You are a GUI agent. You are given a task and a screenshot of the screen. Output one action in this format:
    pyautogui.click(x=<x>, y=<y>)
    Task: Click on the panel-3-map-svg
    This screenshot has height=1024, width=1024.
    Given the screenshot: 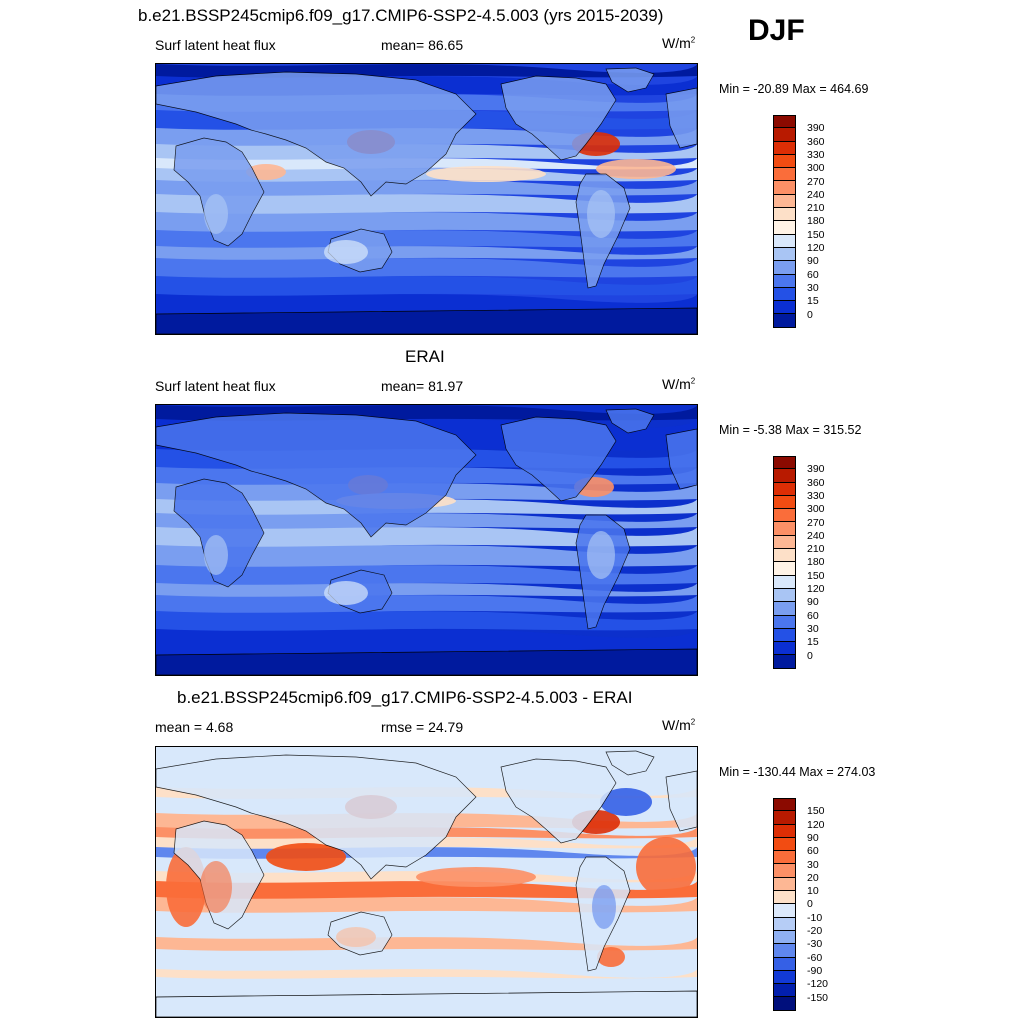 What is the action you would take?
    pyautogui.click(x=426, y=882)
    